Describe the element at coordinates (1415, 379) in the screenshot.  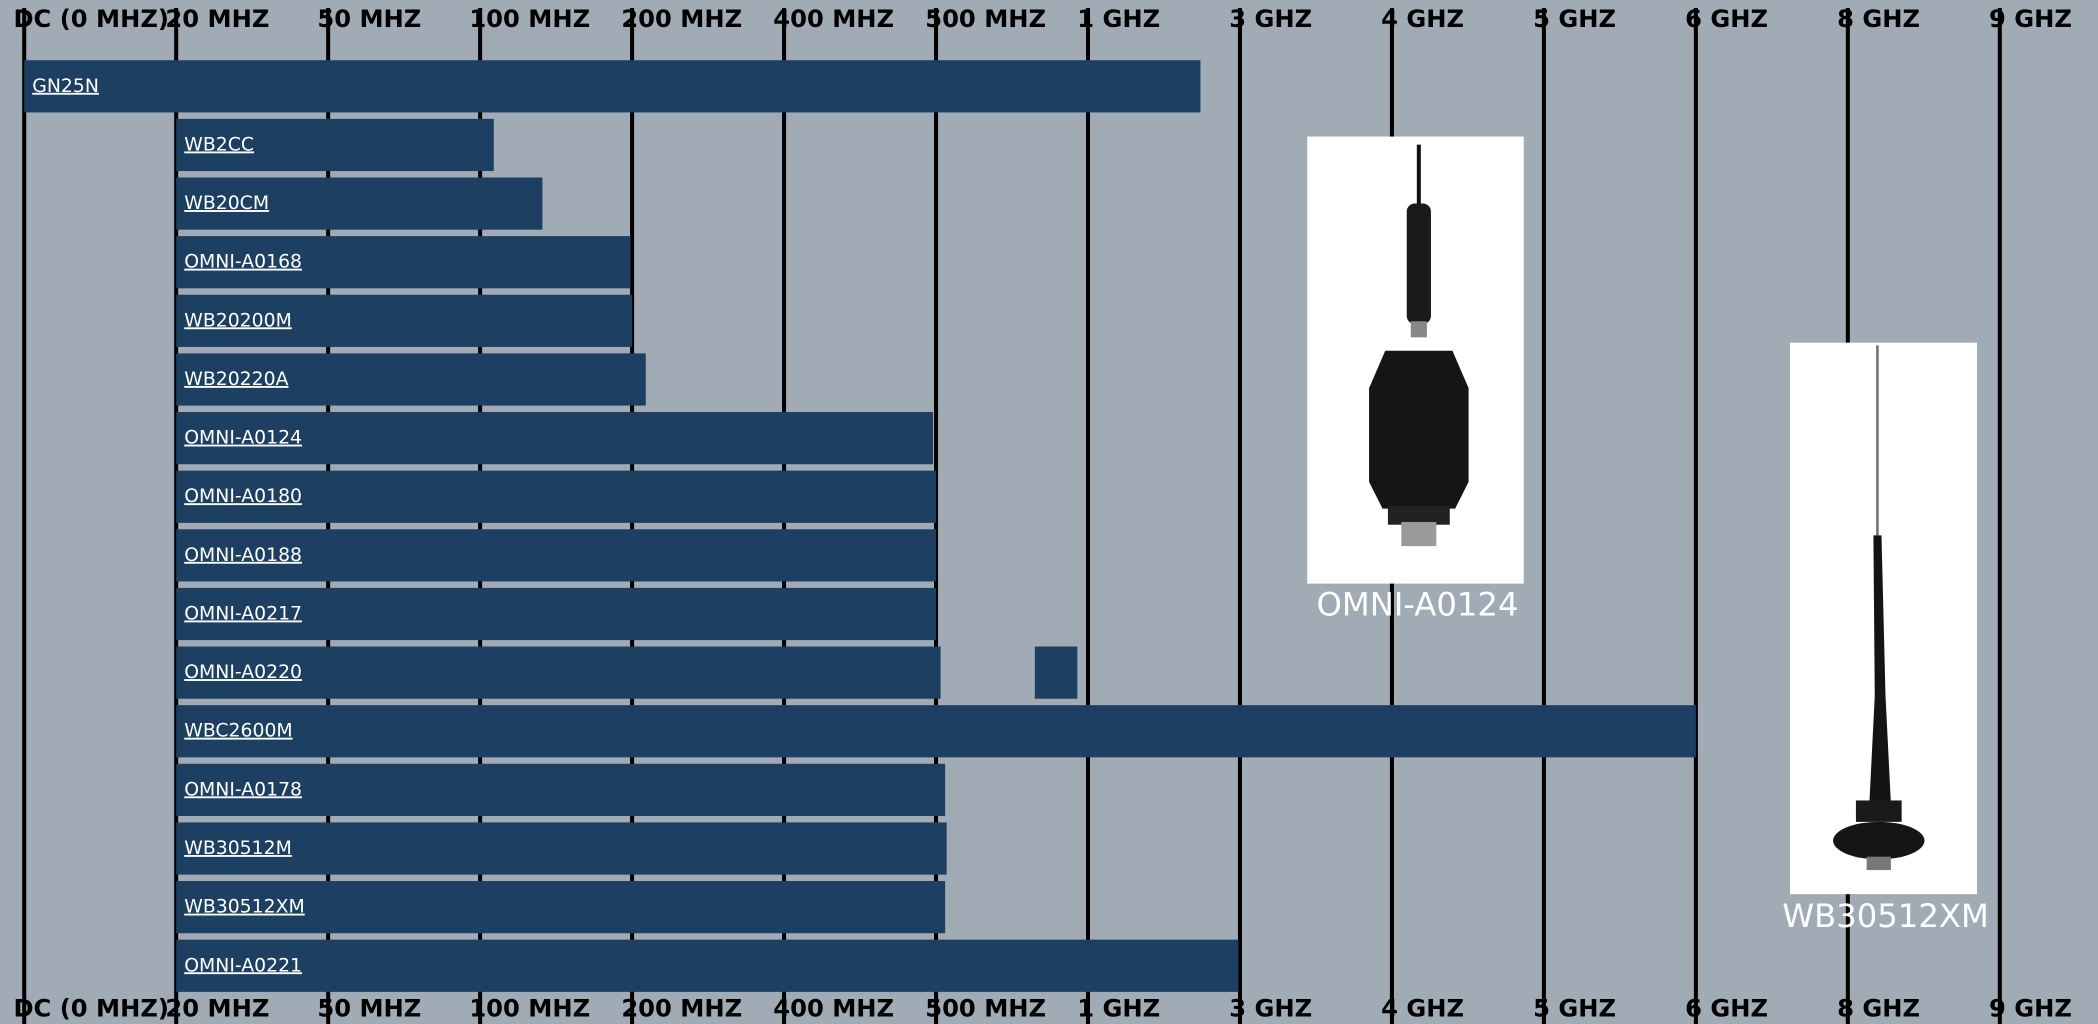
I see `product-image: OMNI-A0124` at that location.